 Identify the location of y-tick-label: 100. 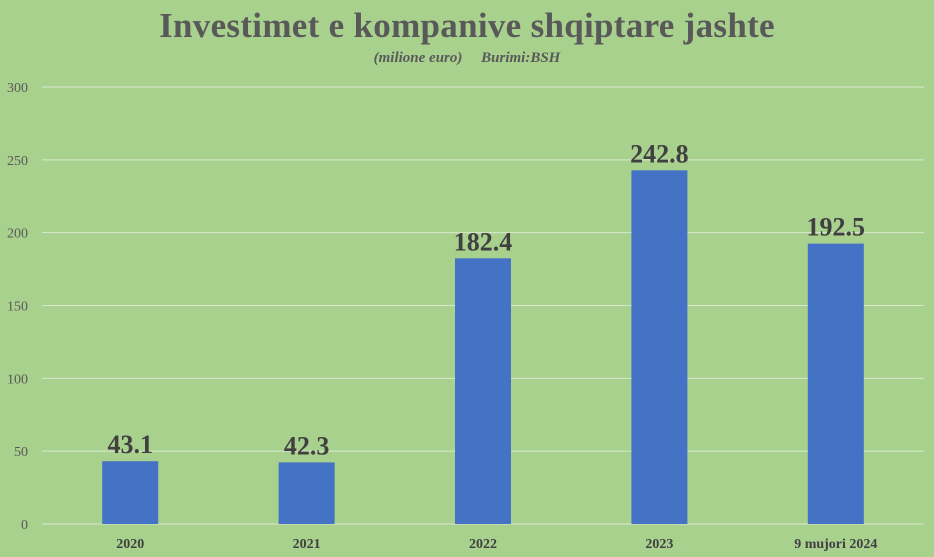
(17, 379).